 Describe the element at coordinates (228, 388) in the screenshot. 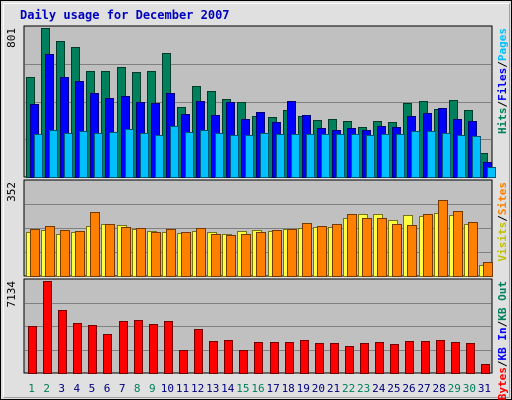

I see `x-tick-label-14: 14` at that location.